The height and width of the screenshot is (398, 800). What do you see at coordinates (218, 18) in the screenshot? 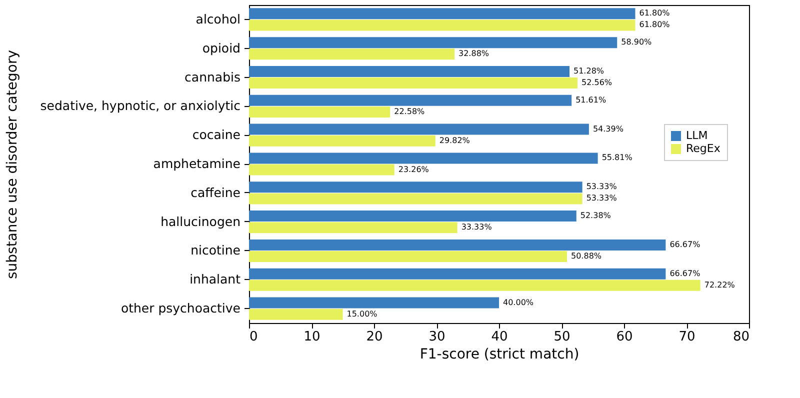
I see `y-tick-label: alcohol` at bounding box center [218, 18].